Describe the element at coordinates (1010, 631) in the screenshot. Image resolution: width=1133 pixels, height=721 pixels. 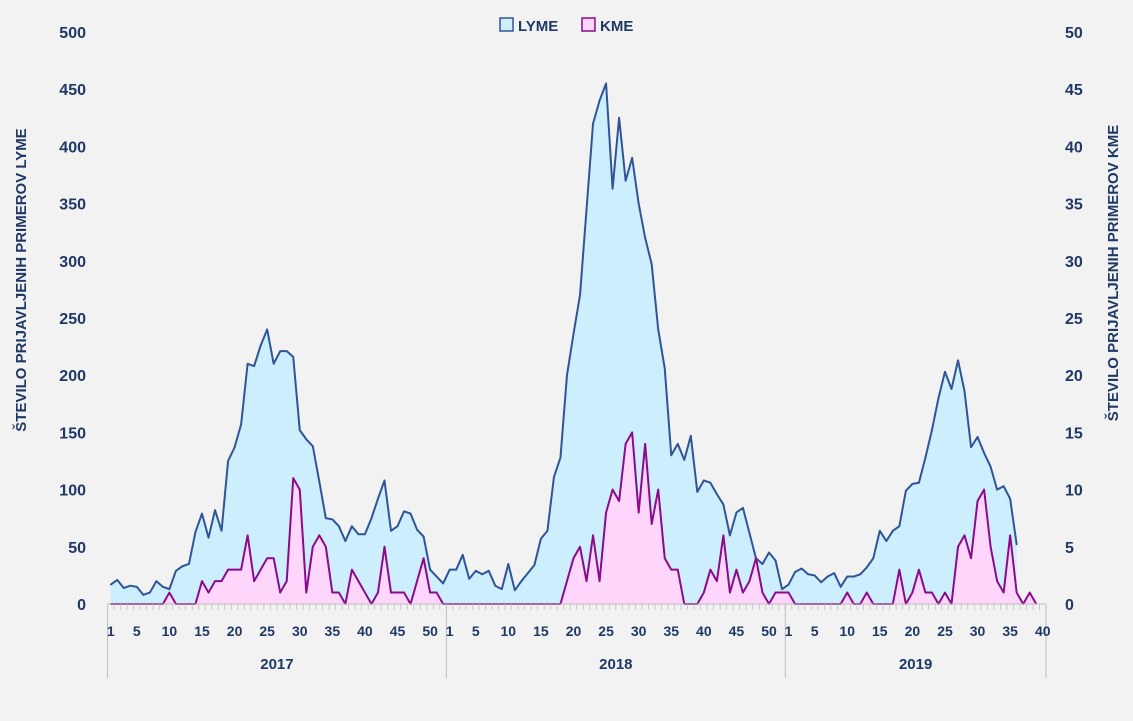
I see `x-tick-label: 35` at that location.